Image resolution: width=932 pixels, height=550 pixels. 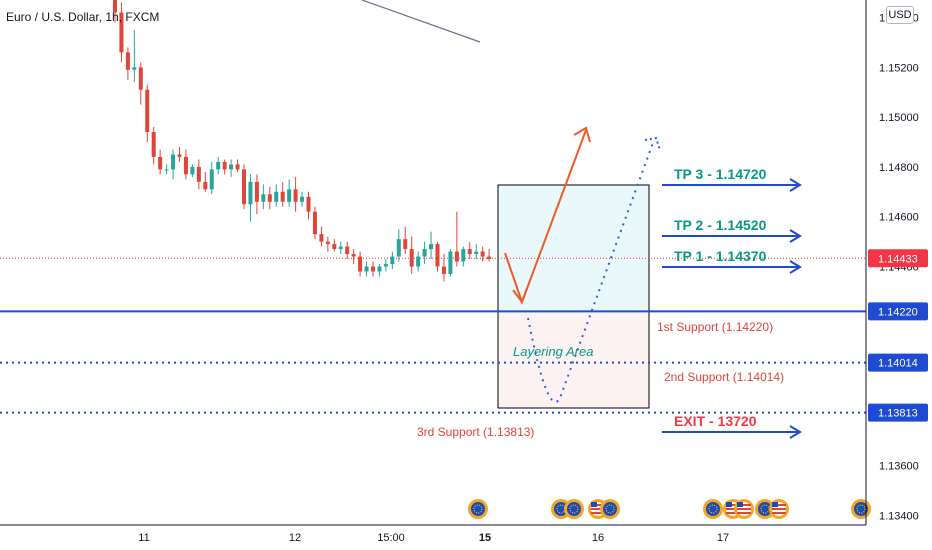 What do you see at coordinates (720, 225) in the screenshot?
I see `target-label-1: TP 2 - 1.14520` at bounding box center [720, 225].